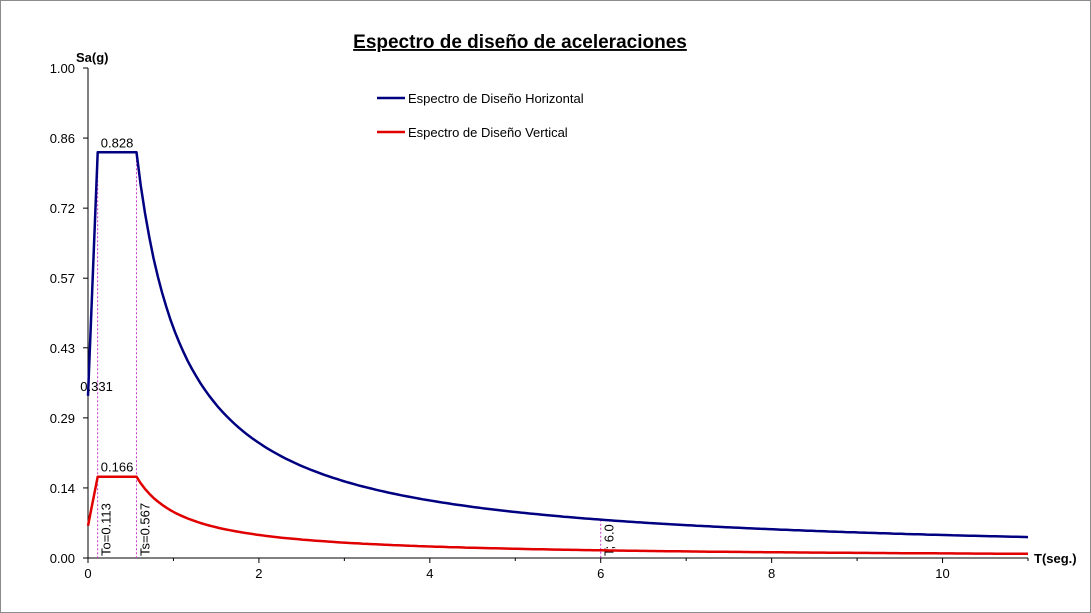 The width and height of the screenshot is (1091, 613). What do you see at coordinates (62, 488) in the screenshot?
I see `y-tick-label: 0.14` at bounding box center [62, 488].